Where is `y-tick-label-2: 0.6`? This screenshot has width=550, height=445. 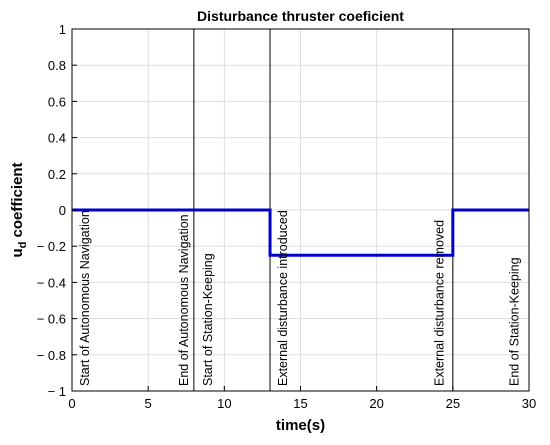
y-tick-label-2: 0.6 is located at coordinates (57, 101).